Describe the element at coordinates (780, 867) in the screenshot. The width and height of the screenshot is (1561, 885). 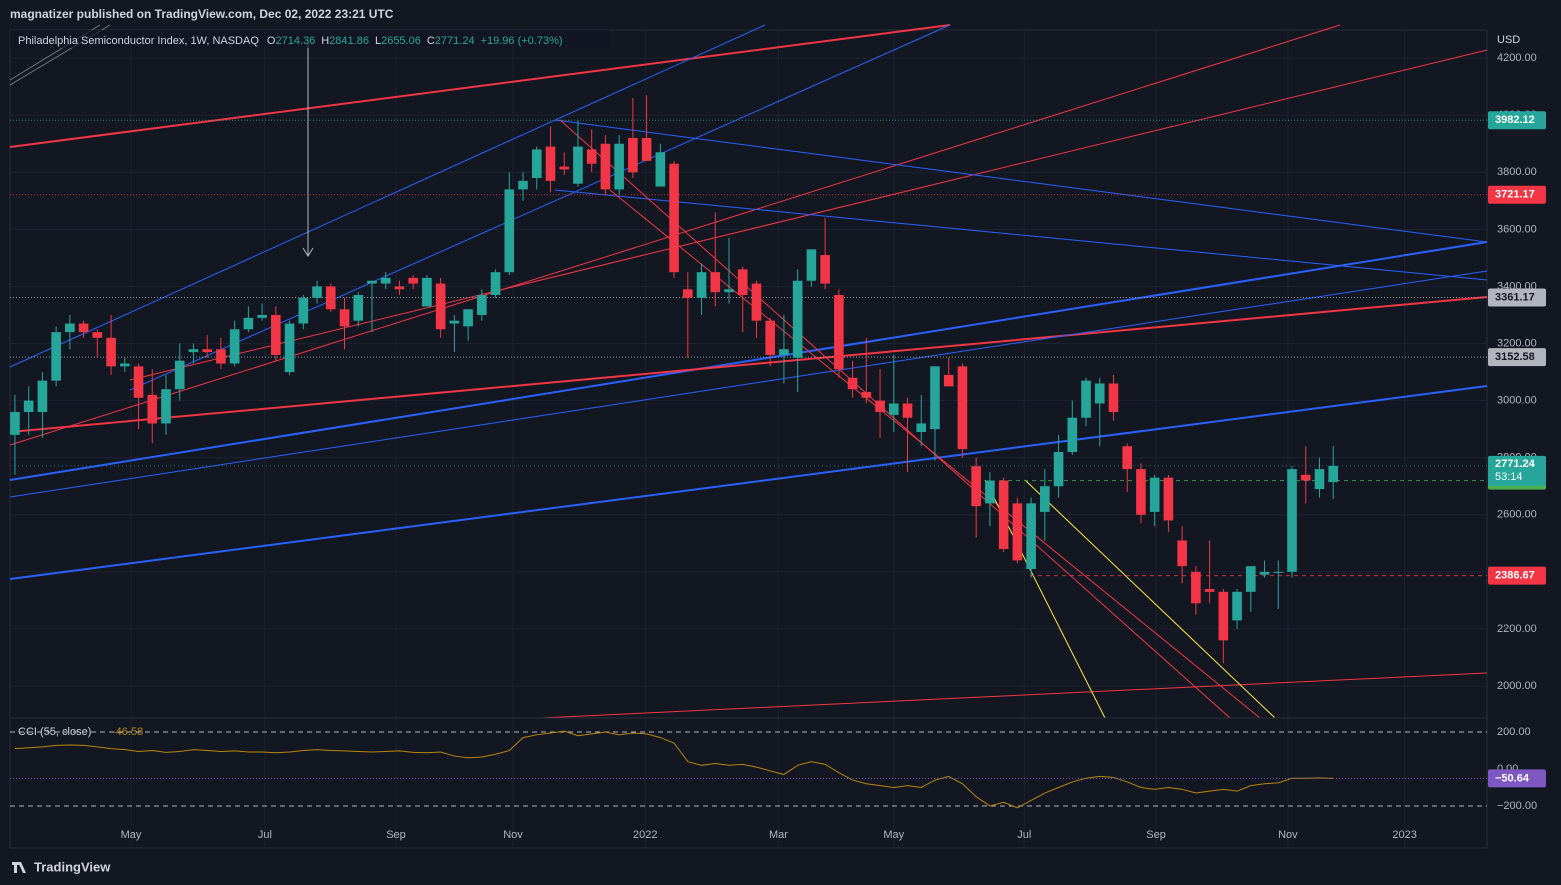
I see `footer` at that location.